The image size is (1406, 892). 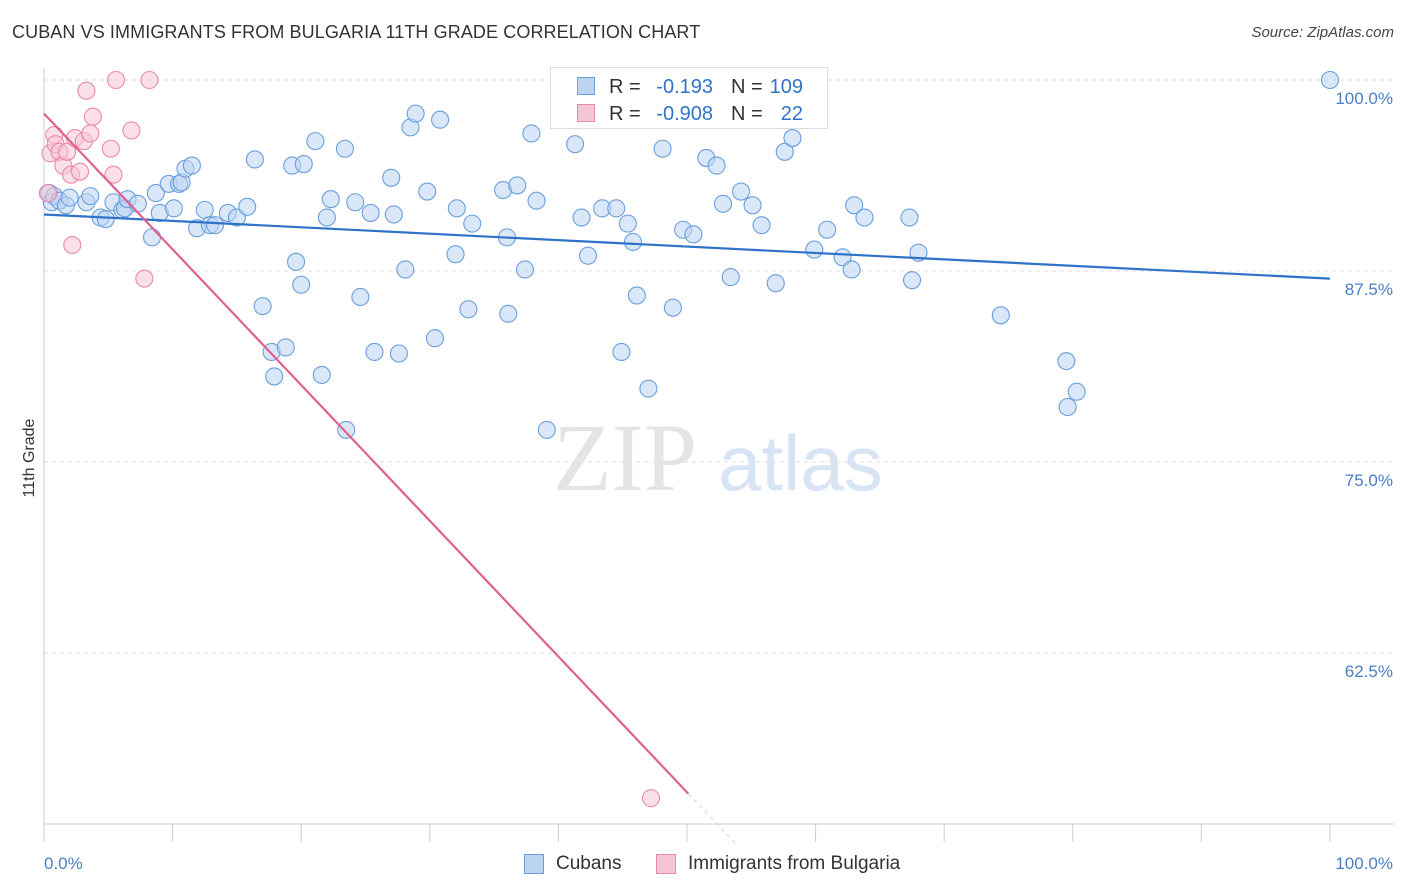 What do you see at coordinates (684, 114) in the screenshot?
I see `r-value: -0.908` at bounding box center [684, 114].